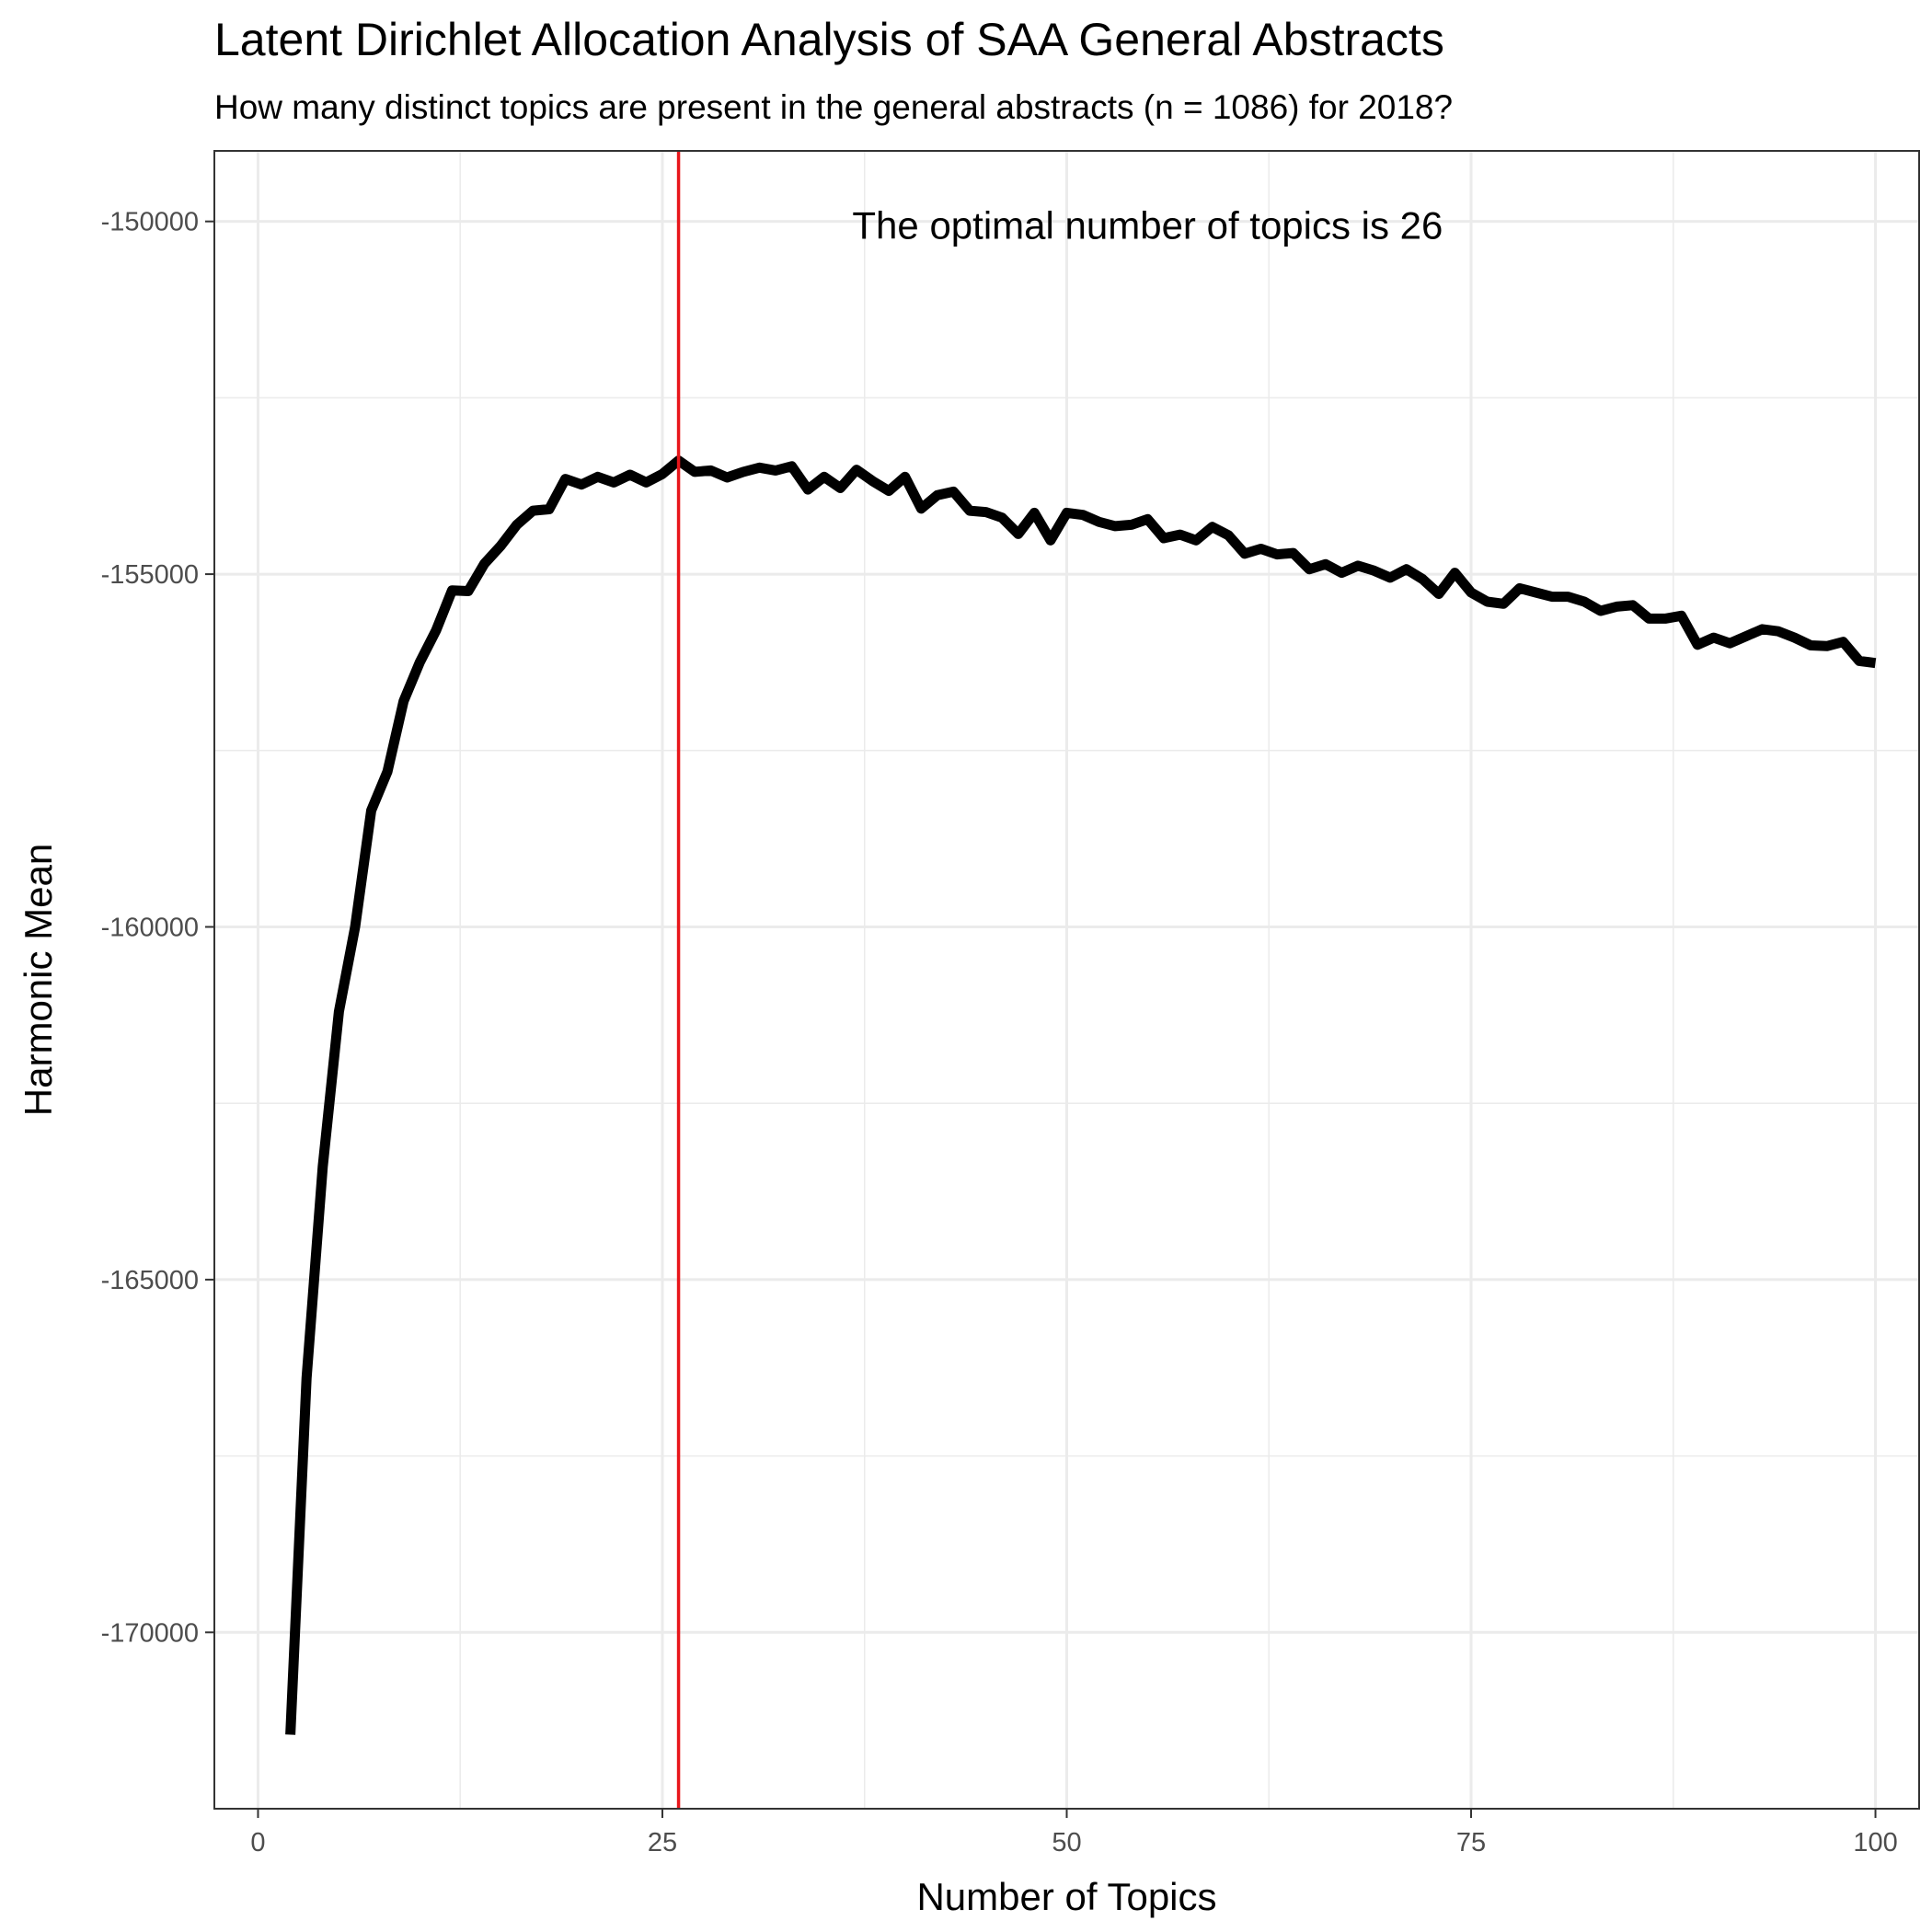 The width and height of the screenshot is (1932, 1932). Describe the element at coordinates (38, 980) in the screenshot. I see `y-axis-label: Harmonic Mean` at that location.